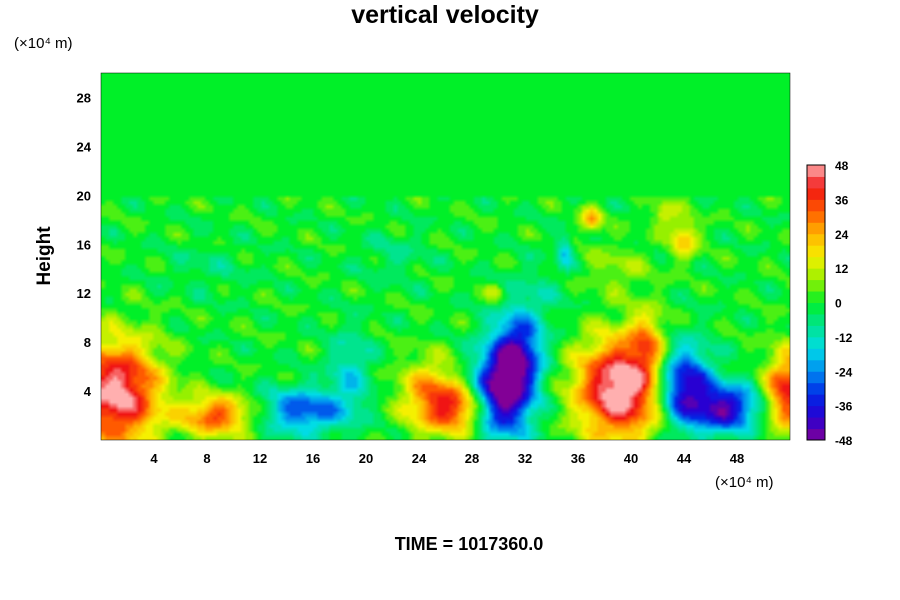  What do you see at coordinates (525, 458) in the screenshot?
I see `x-tick-label: 32` at bounding box center [525, 458].